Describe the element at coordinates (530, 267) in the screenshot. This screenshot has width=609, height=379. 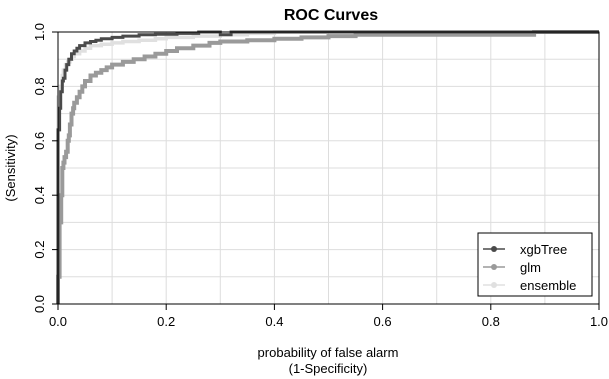
I see `legend-label-glm: glm` at that location.